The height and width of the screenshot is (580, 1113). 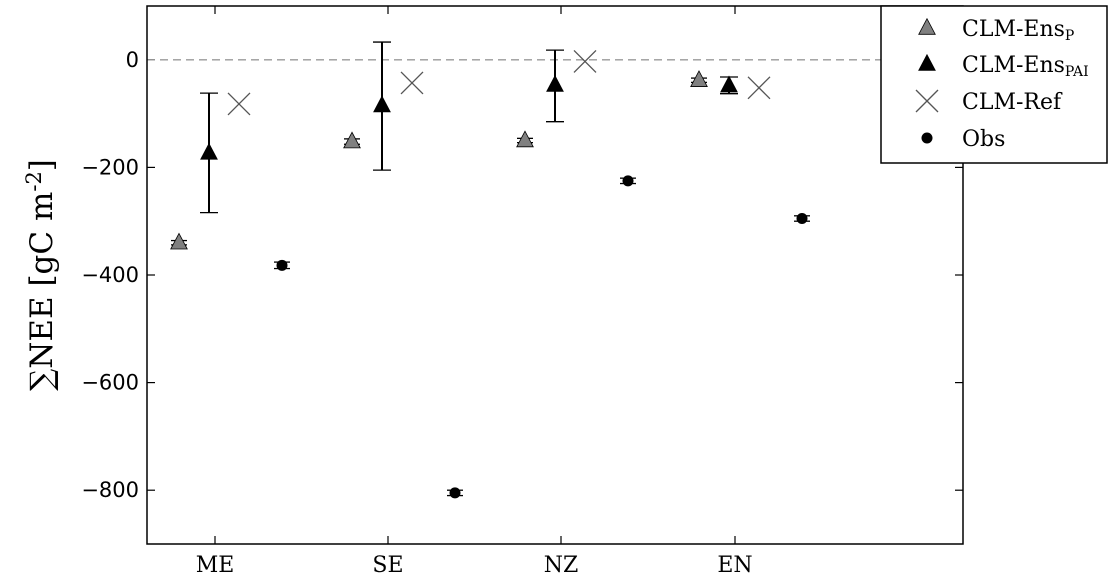 I want to click on legend-label-ens_pai: CLM-EnsPAI, so click(x=1025, y=66).